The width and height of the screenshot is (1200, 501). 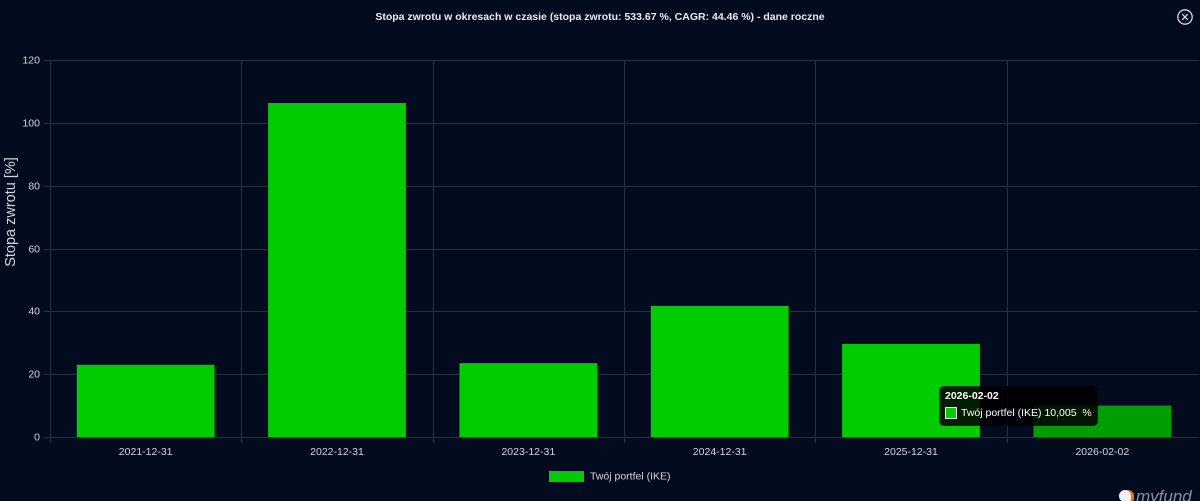 I want to click on tooltip-title: 2026-02-02, so click(x=972, y=396).